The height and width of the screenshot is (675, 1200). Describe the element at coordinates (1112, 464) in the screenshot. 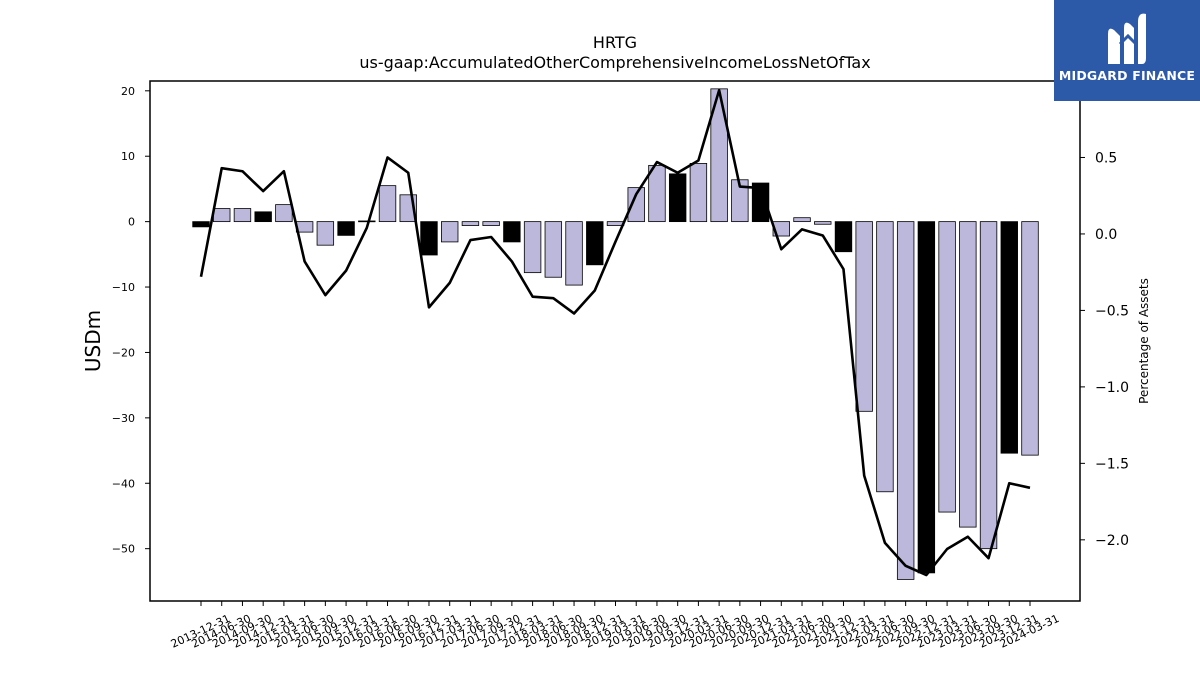

I see `y2-tick-label: −1.5` at that location.